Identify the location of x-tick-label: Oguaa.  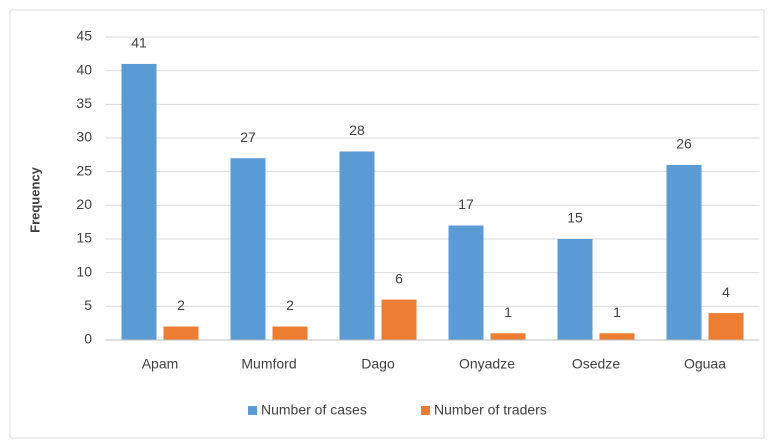
(705, 364).